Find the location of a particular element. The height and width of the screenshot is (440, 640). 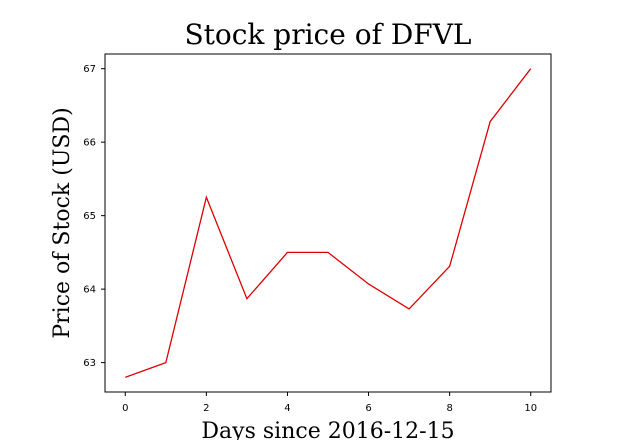

y-tick-label: 63 is located at coordinates (89, 363).